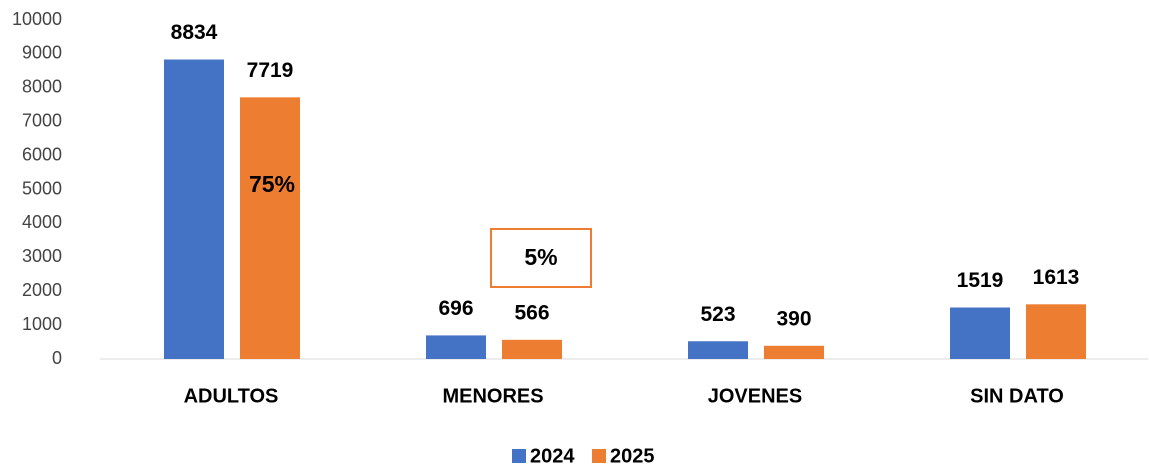 The height and width of the screenshot is (466, 1149). Describe the element at coordinates (1017, 396) in the screenshot. I see `x-tick-label: SIN DATO` at that location.